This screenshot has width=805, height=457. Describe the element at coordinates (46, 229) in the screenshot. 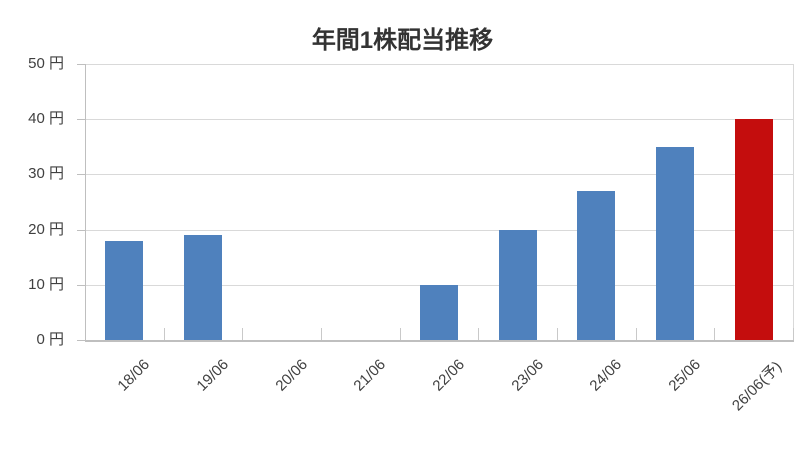

I see `y-tick-label: 20 円` at that location.